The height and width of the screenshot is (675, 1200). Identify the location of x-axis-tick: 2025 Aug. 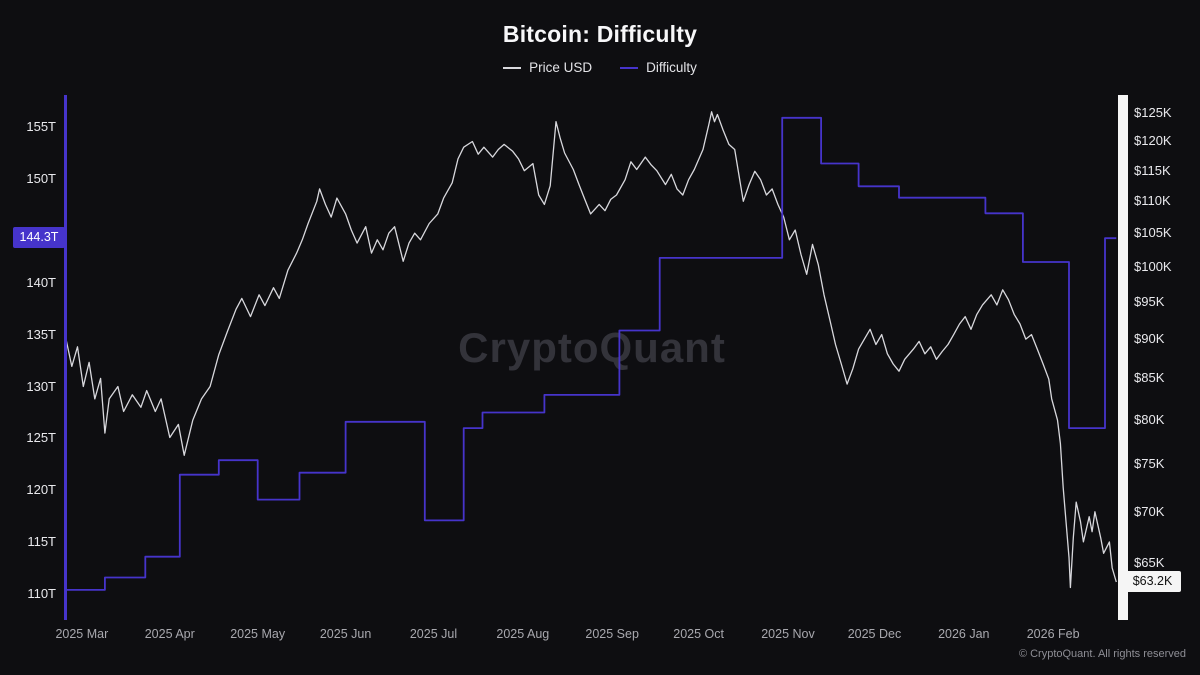
(523, 634).